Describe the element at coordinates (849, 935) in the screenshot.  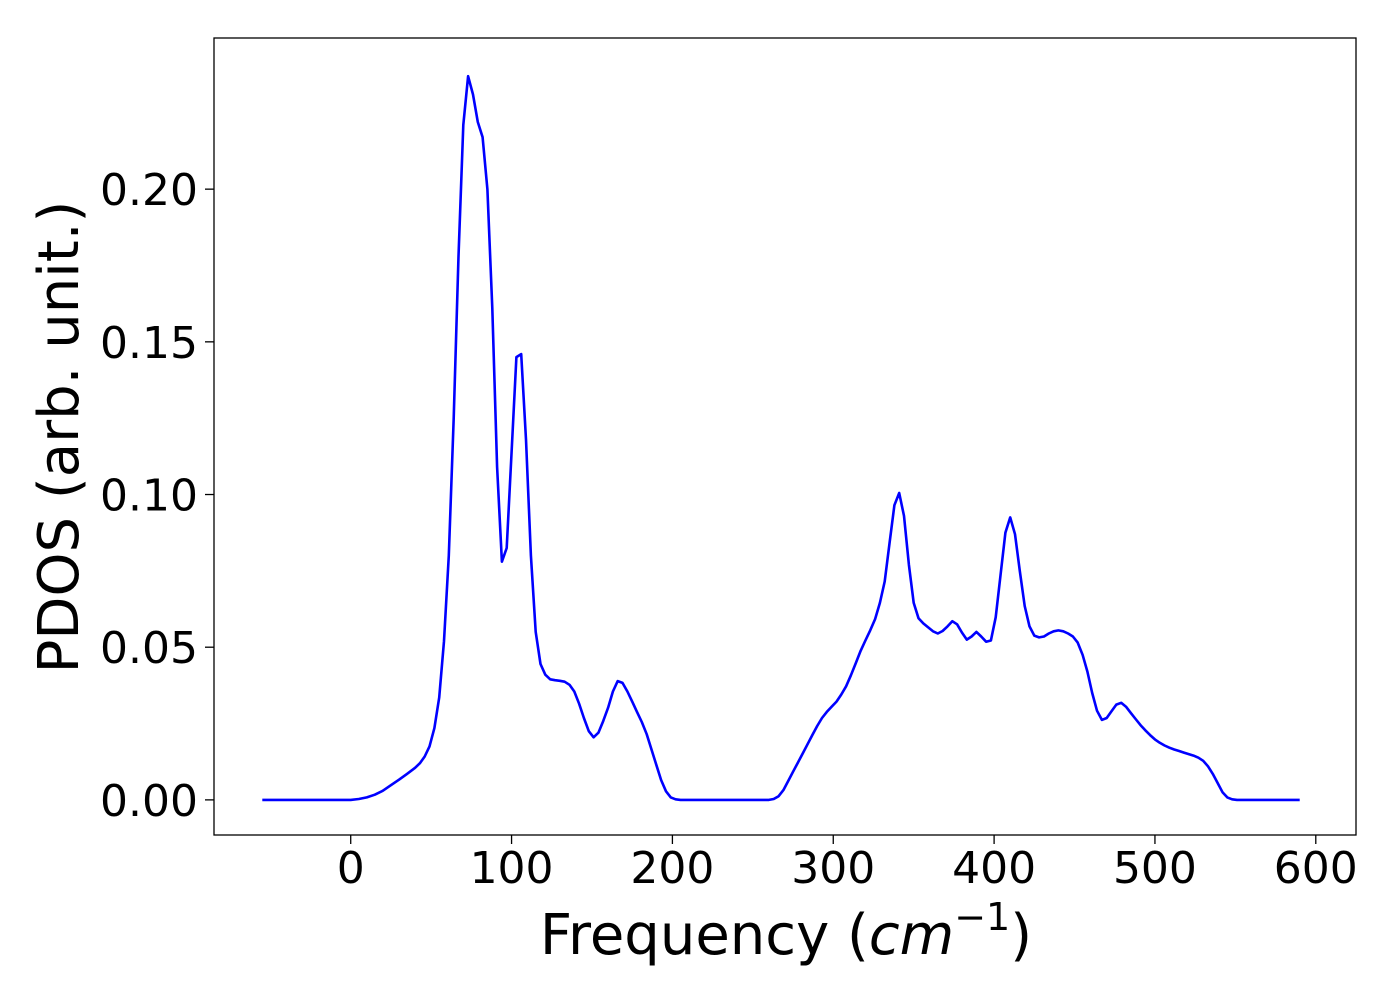
I see `x-axis-title-open-paren: (` at that location.